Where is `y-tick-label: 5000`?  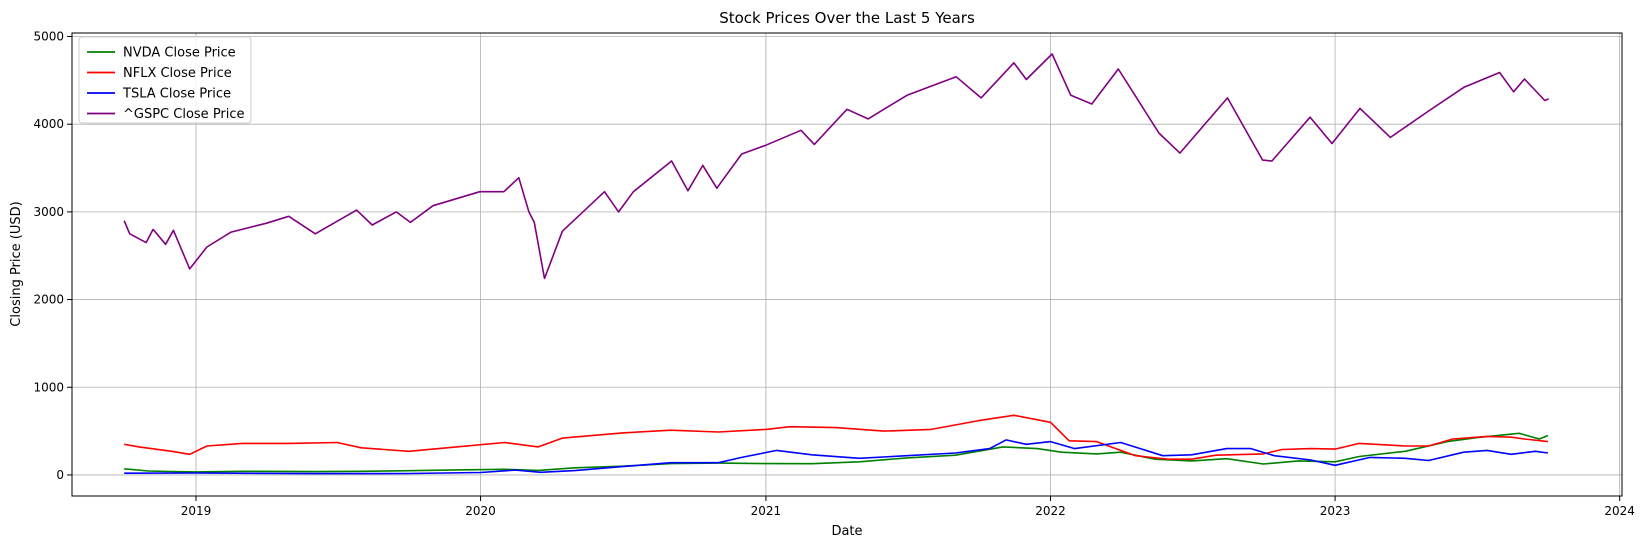
y-tick-label: 5000 is located at coordinates (48, 37).